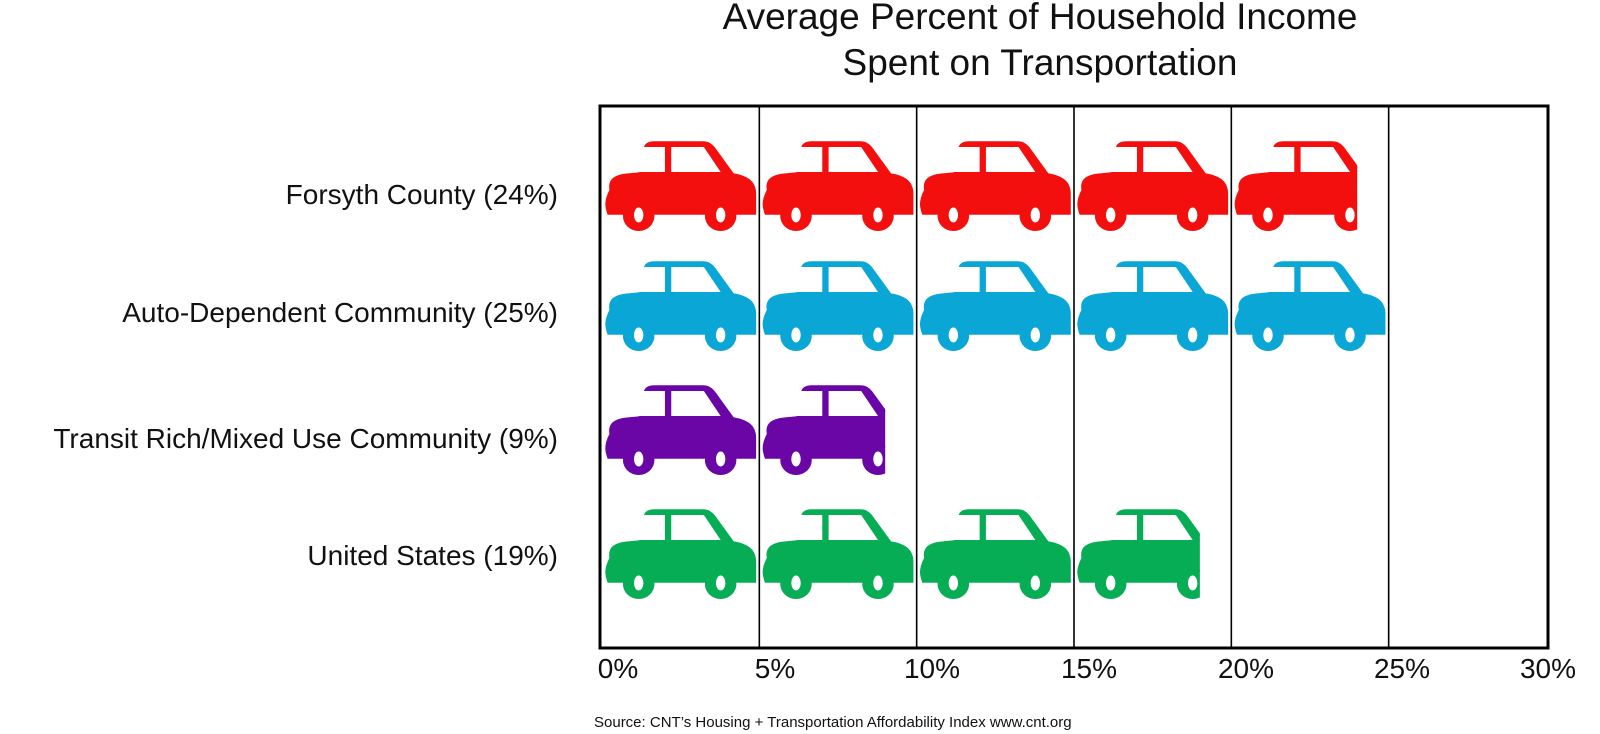 The width and height of the screenshot is (1600, 734). Describe the element at coordinates (618, 668) in the screenshot. I see `x-tick-label-0: 0%` at that location.